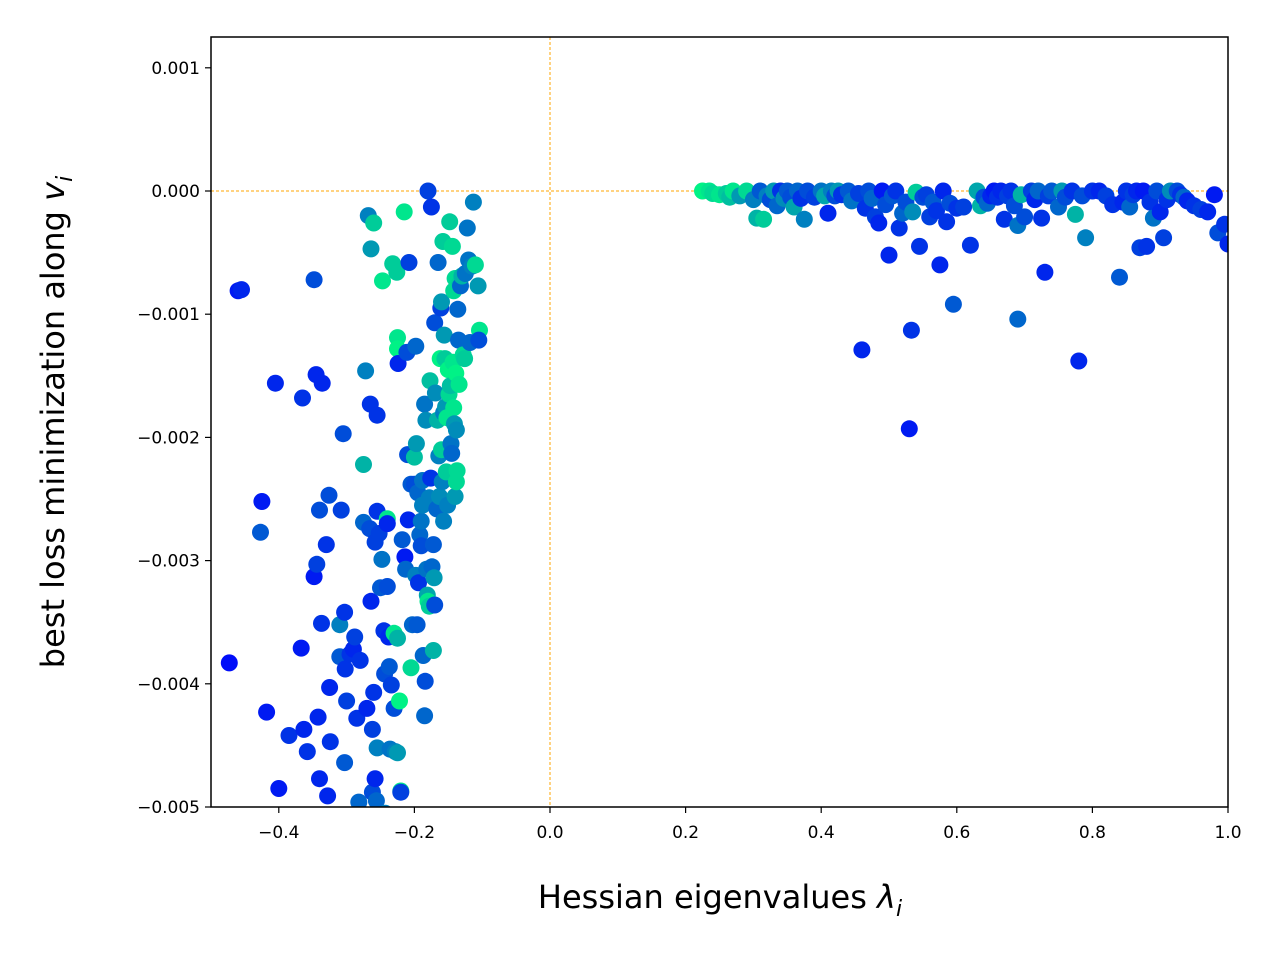  What do you see at coordinates (720, 900) in the screenshot?
I see `x-axis-title: Hessian eigenvalues λi` at bounding box center [720, 900].